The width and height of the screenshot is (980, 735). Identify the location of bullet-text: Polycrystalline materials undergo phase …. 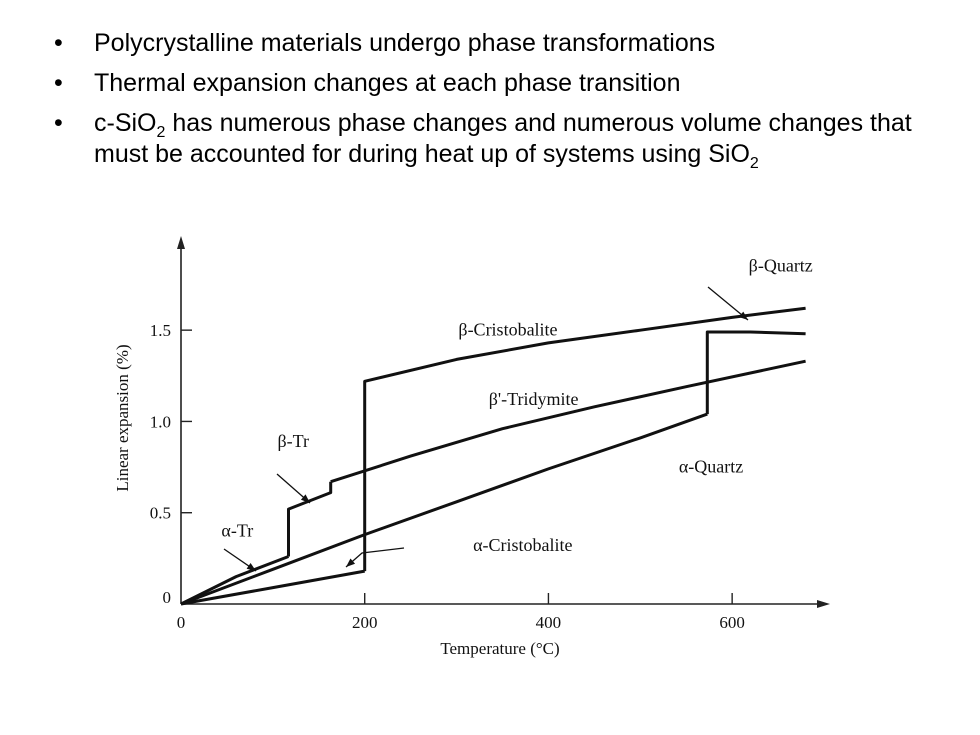
(405, 43).